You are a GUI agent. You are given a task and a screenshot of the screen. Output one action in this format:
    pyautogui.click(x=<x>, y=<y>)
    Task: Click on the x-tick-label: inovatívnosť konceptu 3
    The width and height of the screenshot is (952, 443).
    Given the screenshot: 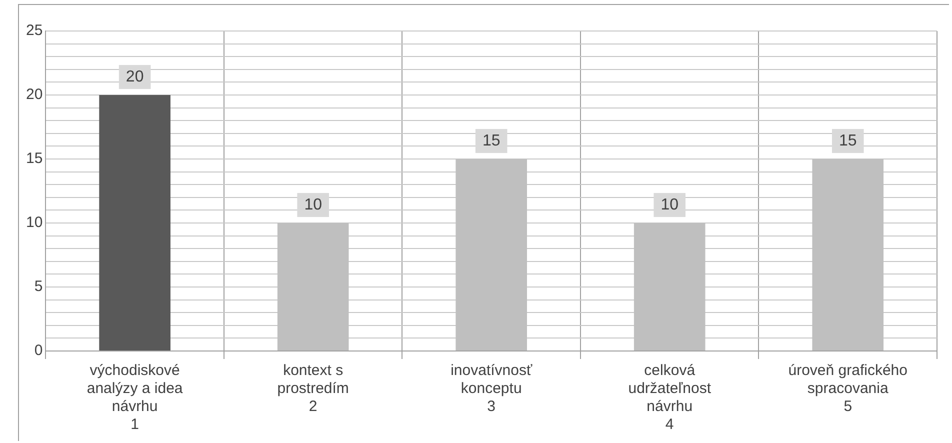 What is the action you would take?
    pyautogui.click(x=491, y=389)
    